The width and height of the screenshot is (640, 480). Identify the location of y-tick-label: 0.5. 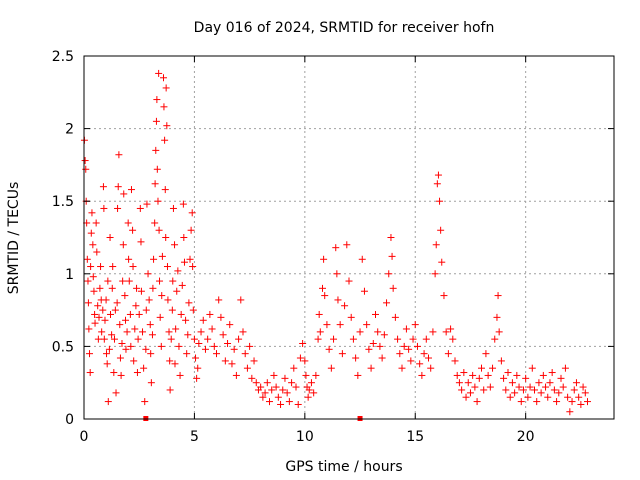
(63, 347).